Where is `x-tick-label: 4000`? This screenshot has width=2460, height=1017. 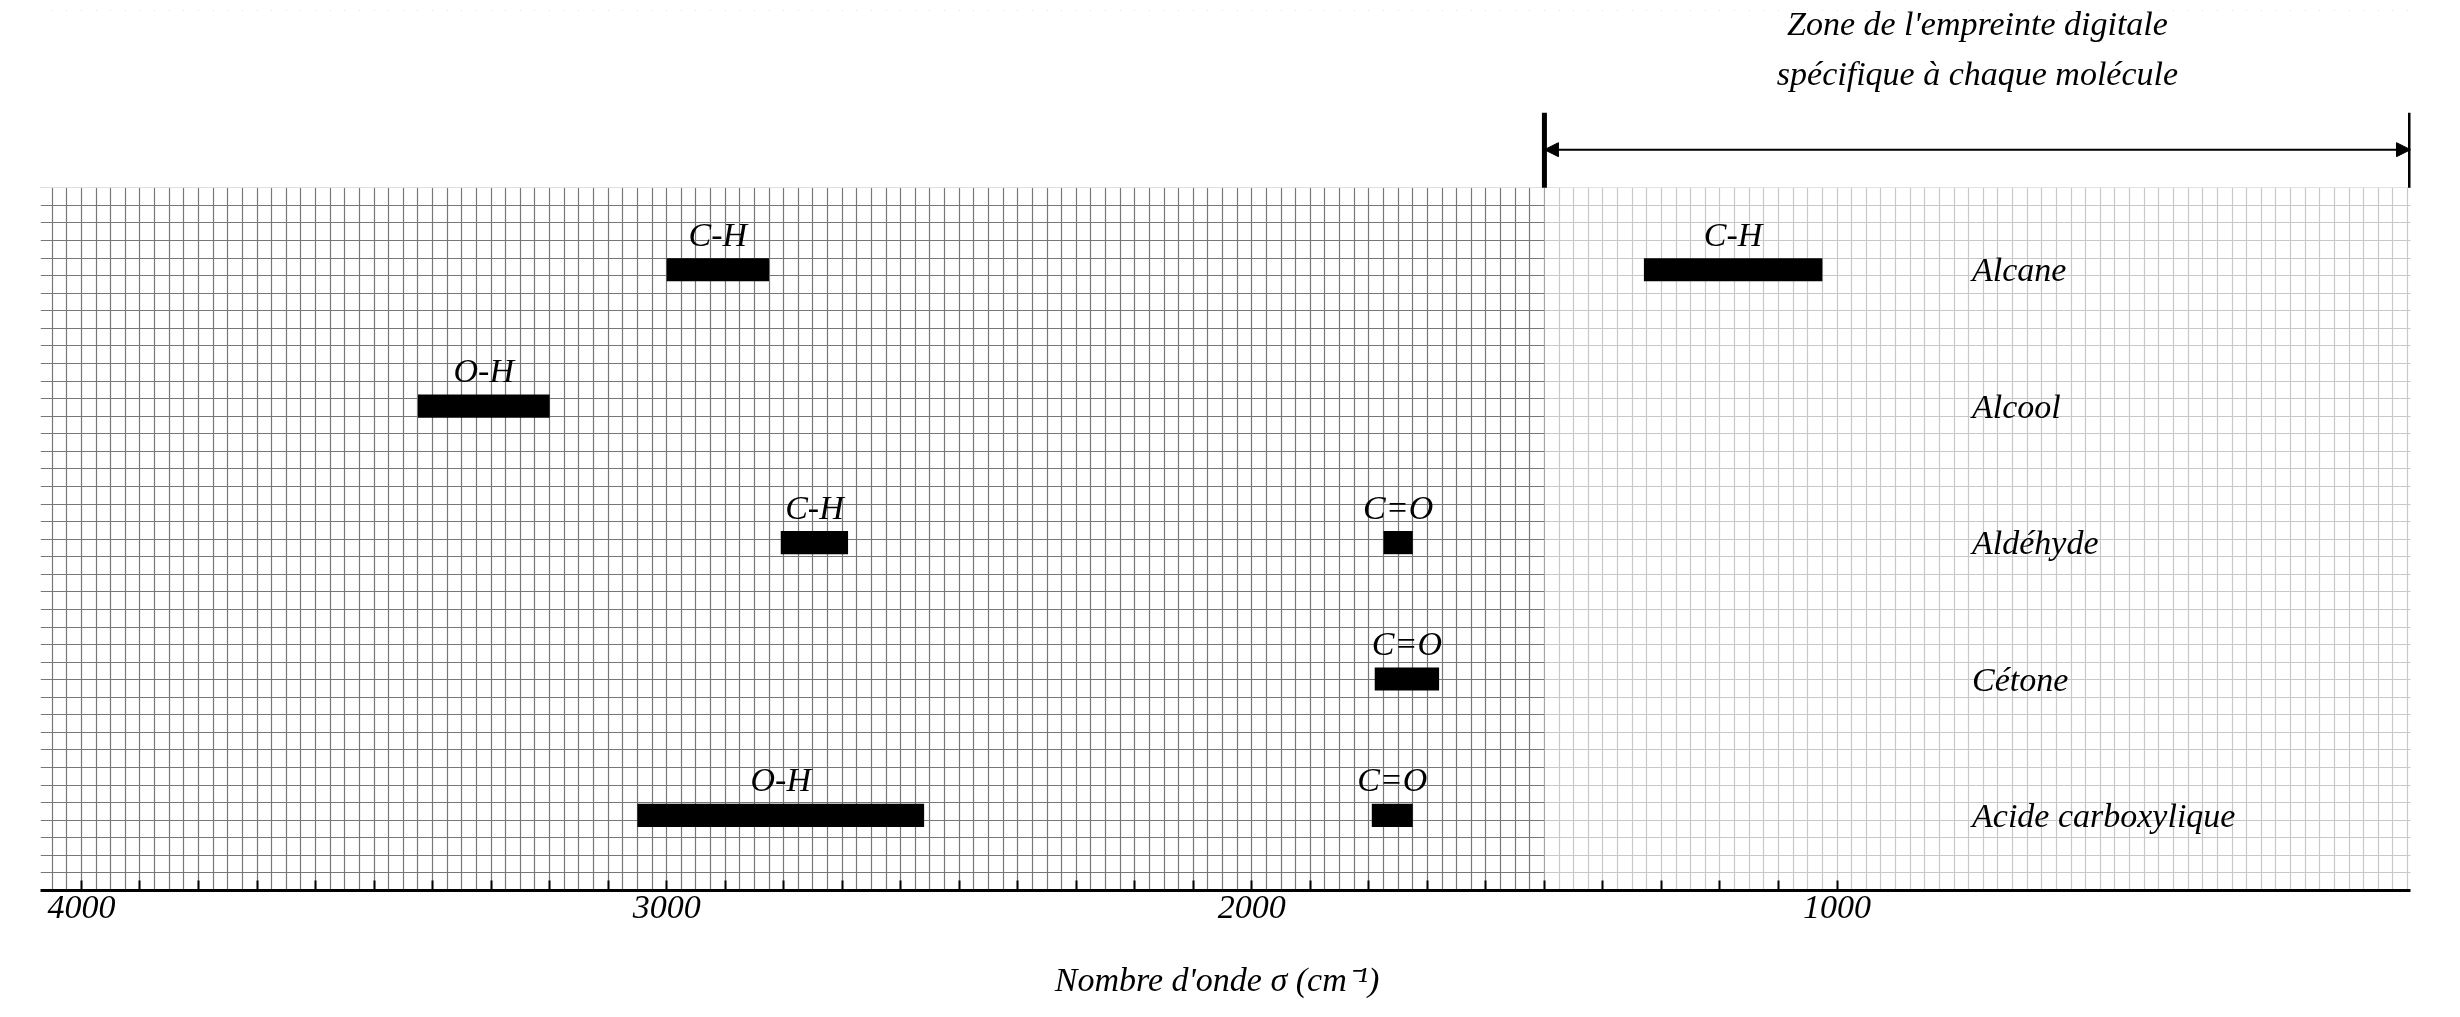 x-tick-label: 4000 is located at coordinates (81, 906).